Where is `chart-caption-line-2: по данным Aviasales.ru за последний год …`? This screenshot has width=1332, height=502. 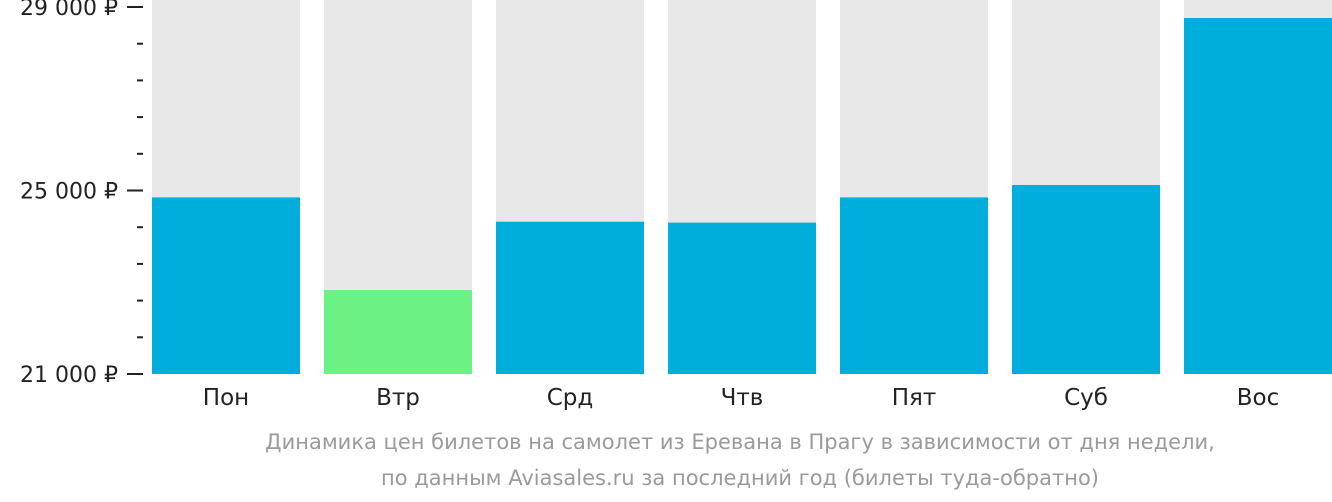
chart-caption-line-2: по данным Aviasales.ru за последний год … is located at coordinates (740, 478).